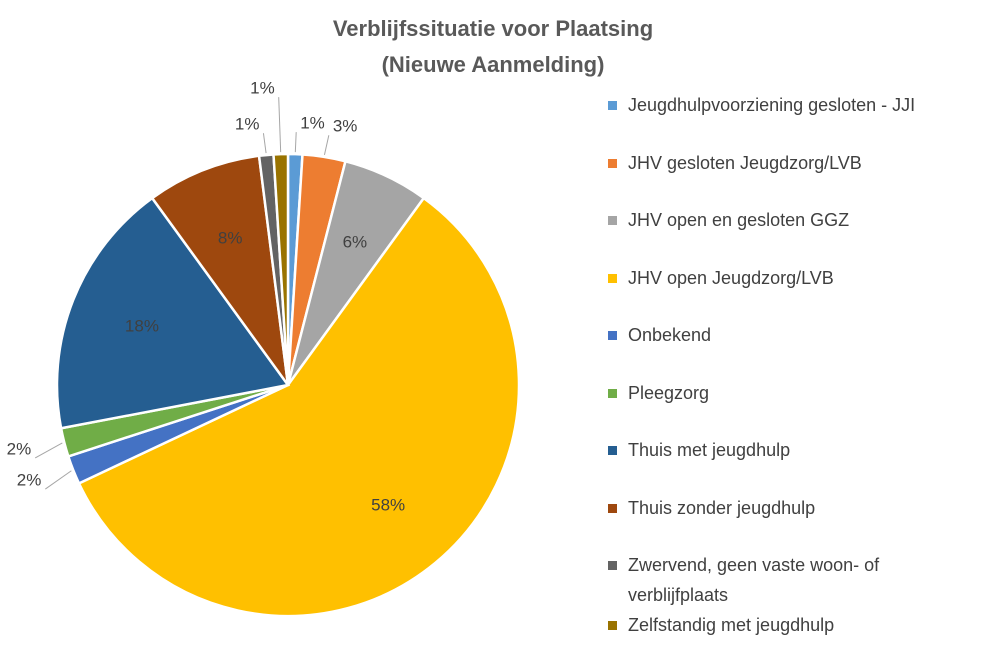  I want to click on legend-item: JHV gesloten Jeugdzorg/LVB, so click(793, 163).